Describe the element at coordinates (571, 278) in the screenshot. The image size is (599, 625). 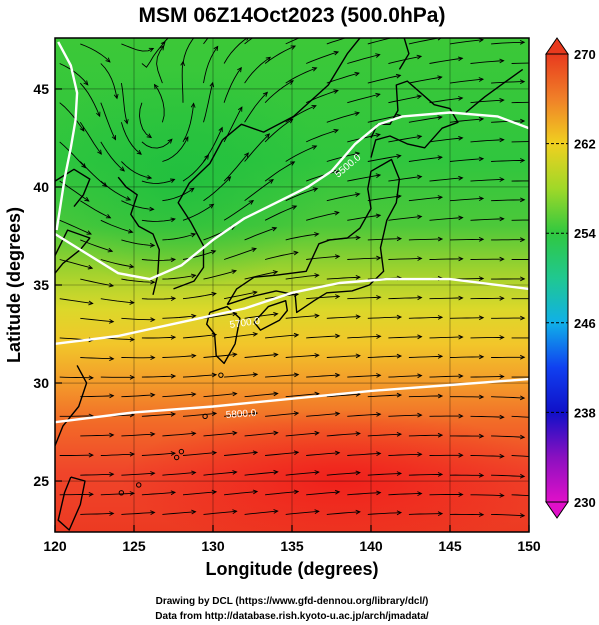
I see `colorbar-ticks: 270 262 254 246 238 230` at that location.